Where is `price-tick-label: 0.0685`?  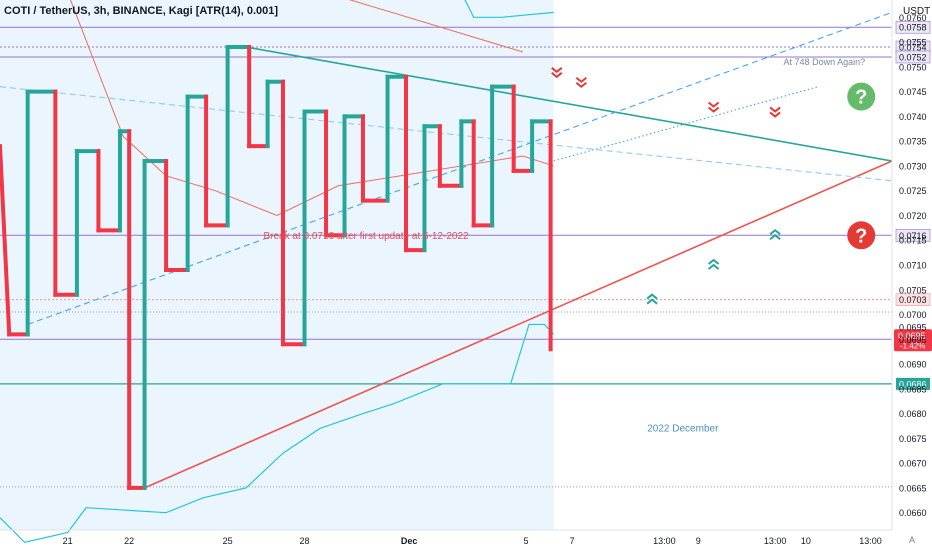
price-tick-label: 0.0685 is located at coordinates (913, 389).